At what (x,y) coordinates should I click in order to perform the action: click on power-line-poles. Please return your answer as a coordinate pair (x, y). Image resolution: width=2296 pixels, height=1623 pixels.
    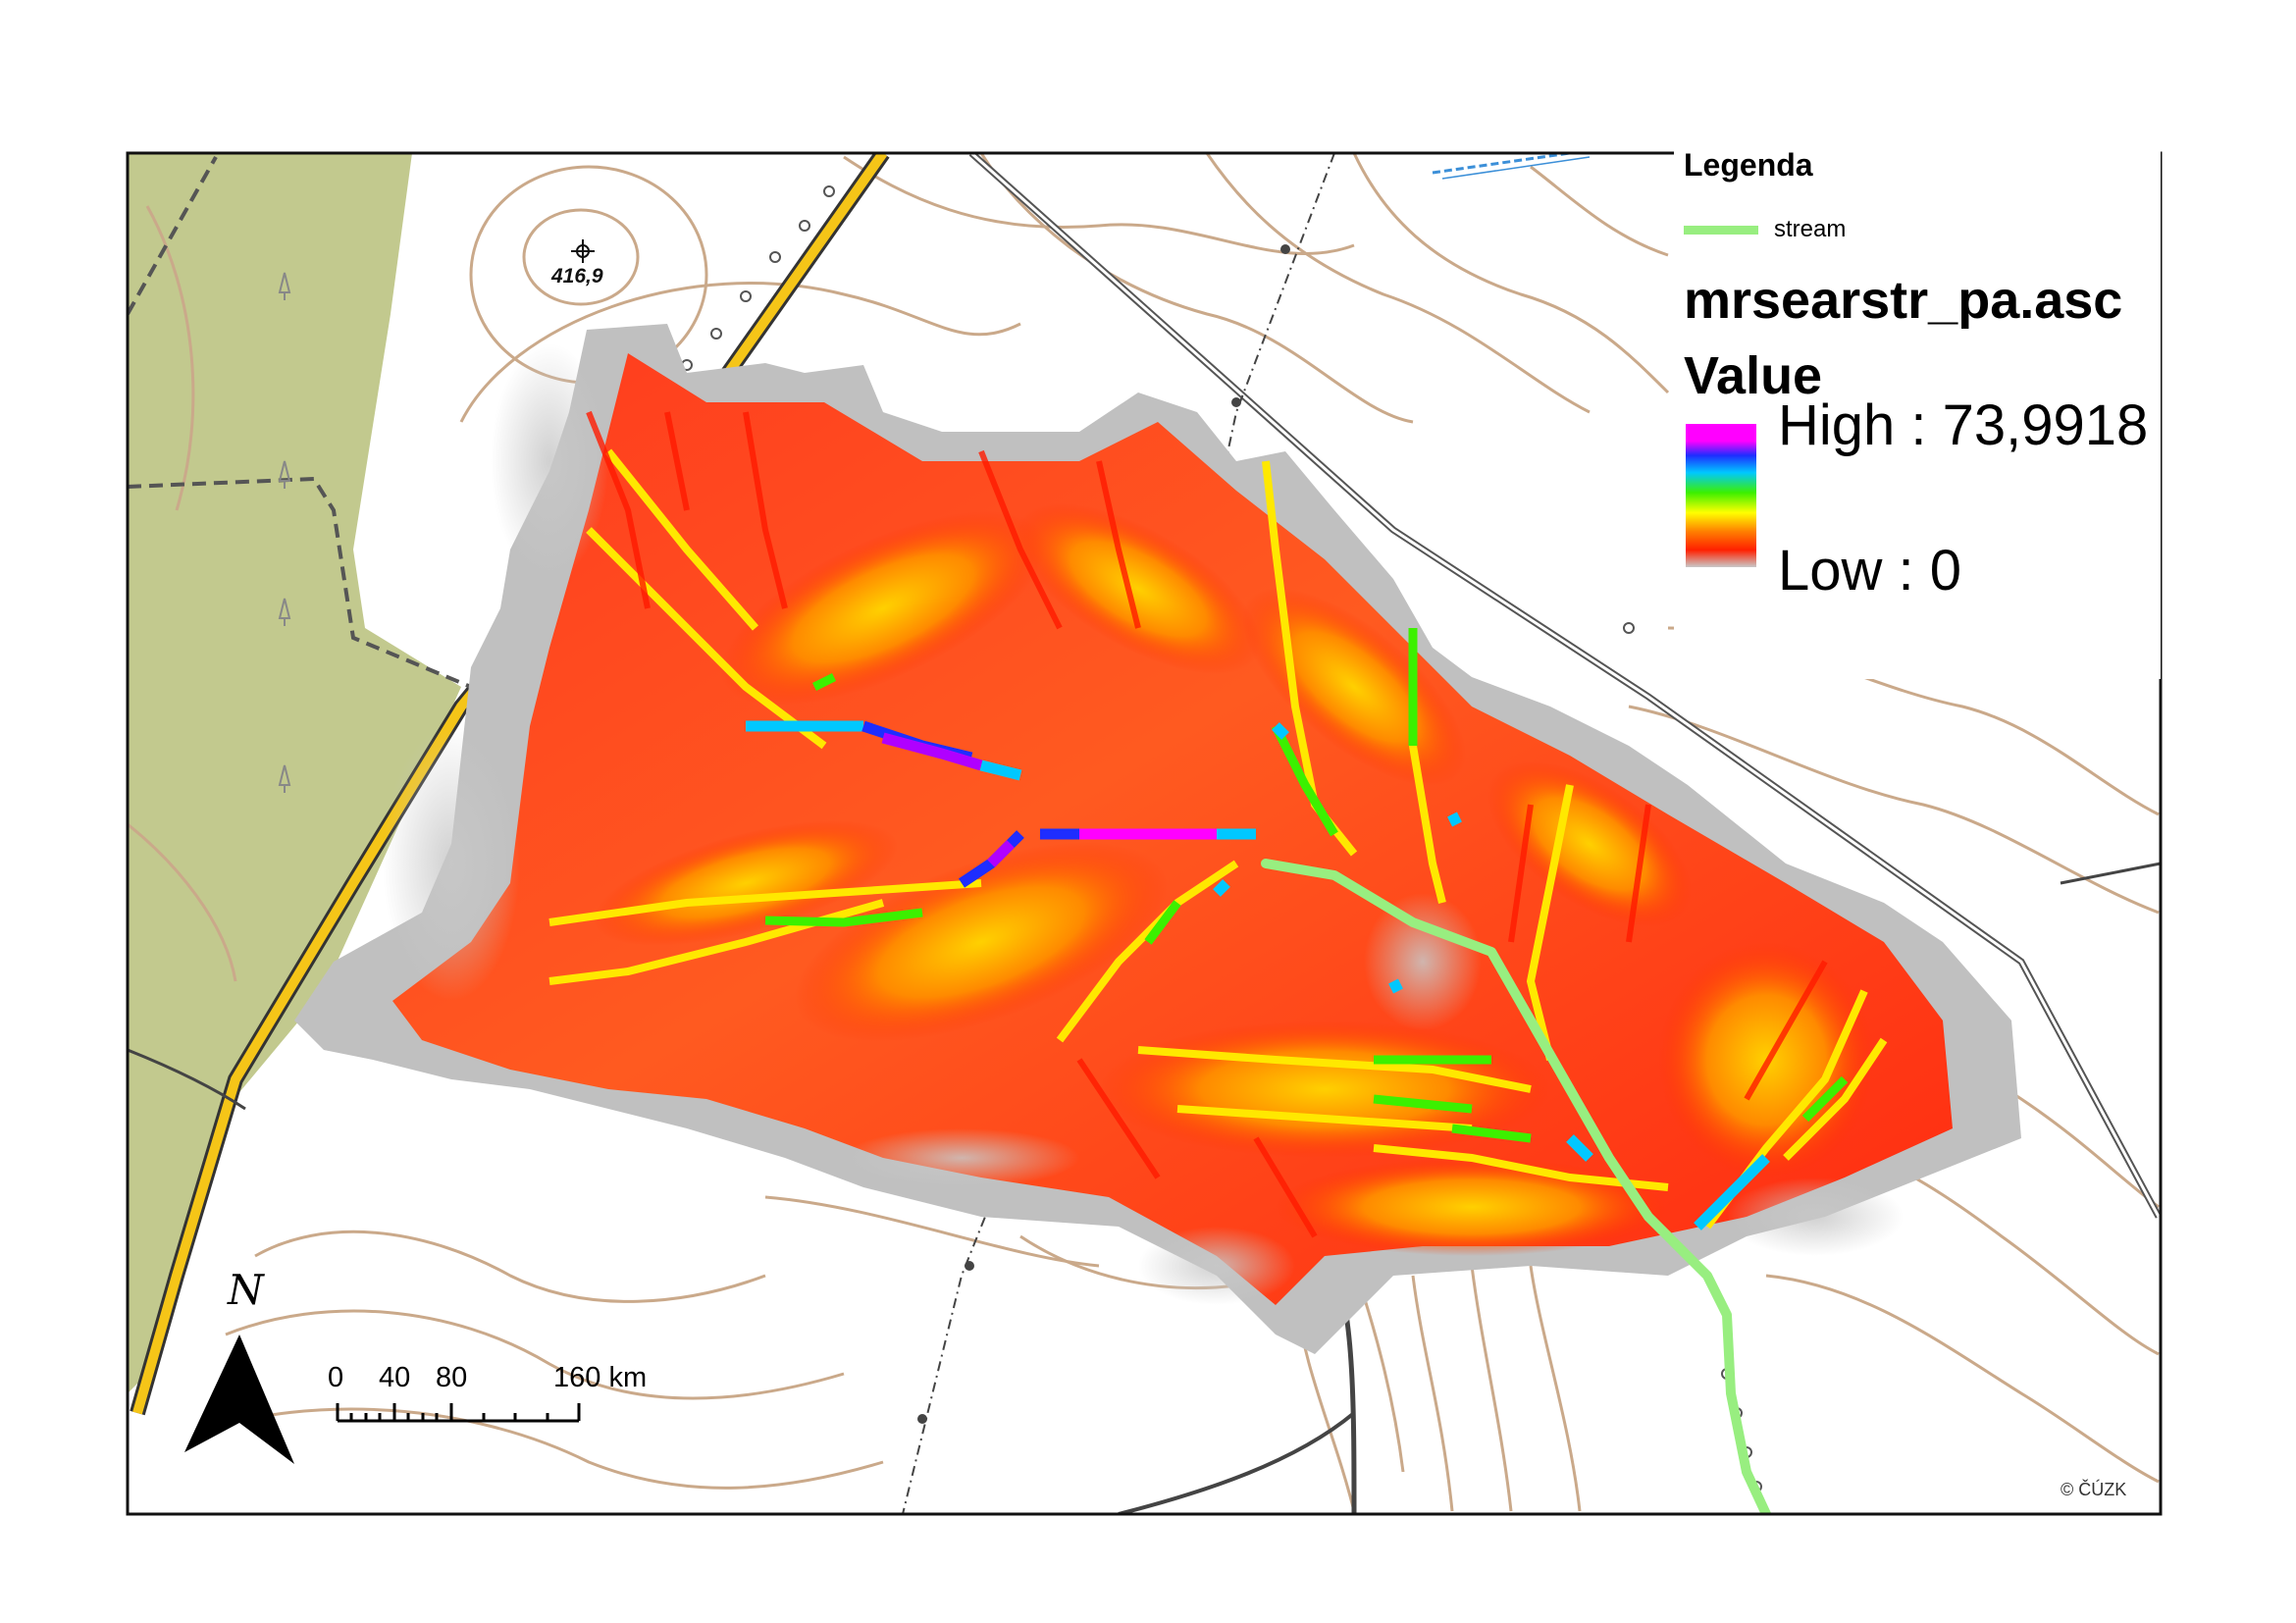
    Looking at the image, I should click on (1103, 834).